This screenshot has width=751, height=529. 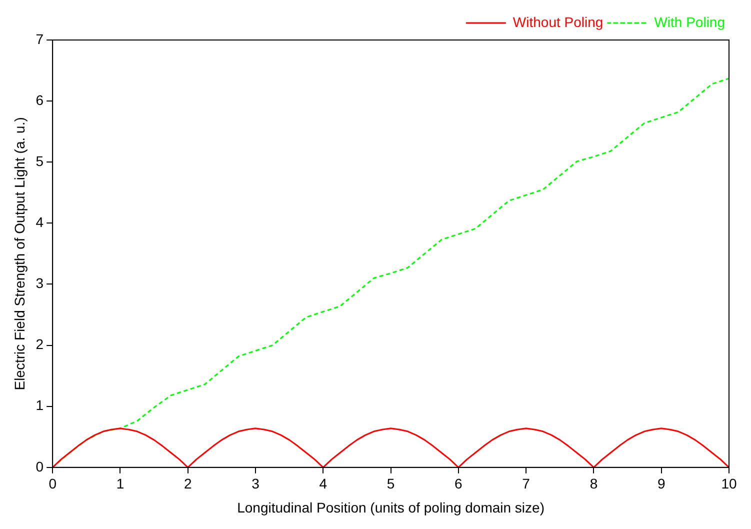 I want to click on x-tick-label: 2, so click(x=188, y=484).